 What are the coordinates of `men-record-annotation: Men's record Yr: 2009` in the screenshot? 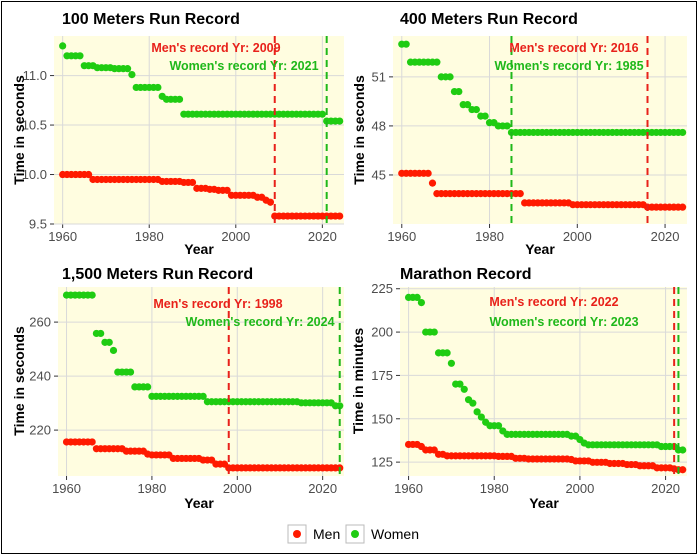 It's located at (215, 48).